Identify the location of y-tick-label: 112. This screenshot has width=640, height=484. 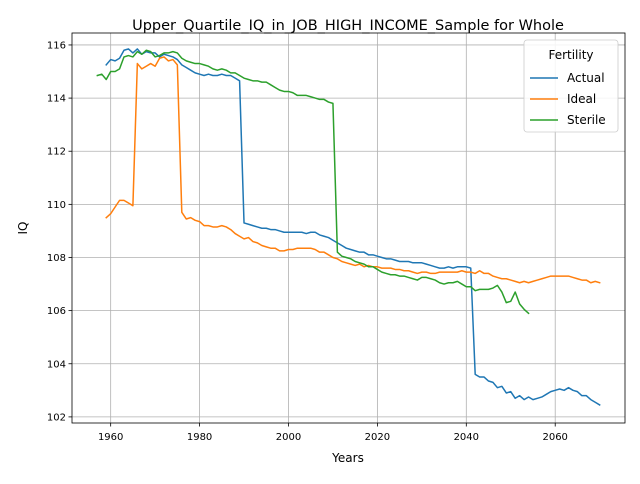
(56, 152).